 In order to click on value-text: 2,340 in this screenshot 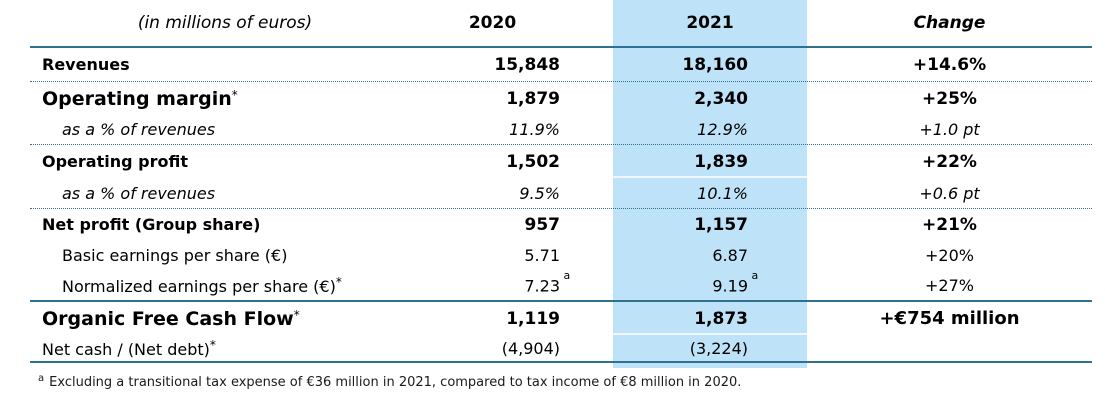, I will do `click(721, 98)`.